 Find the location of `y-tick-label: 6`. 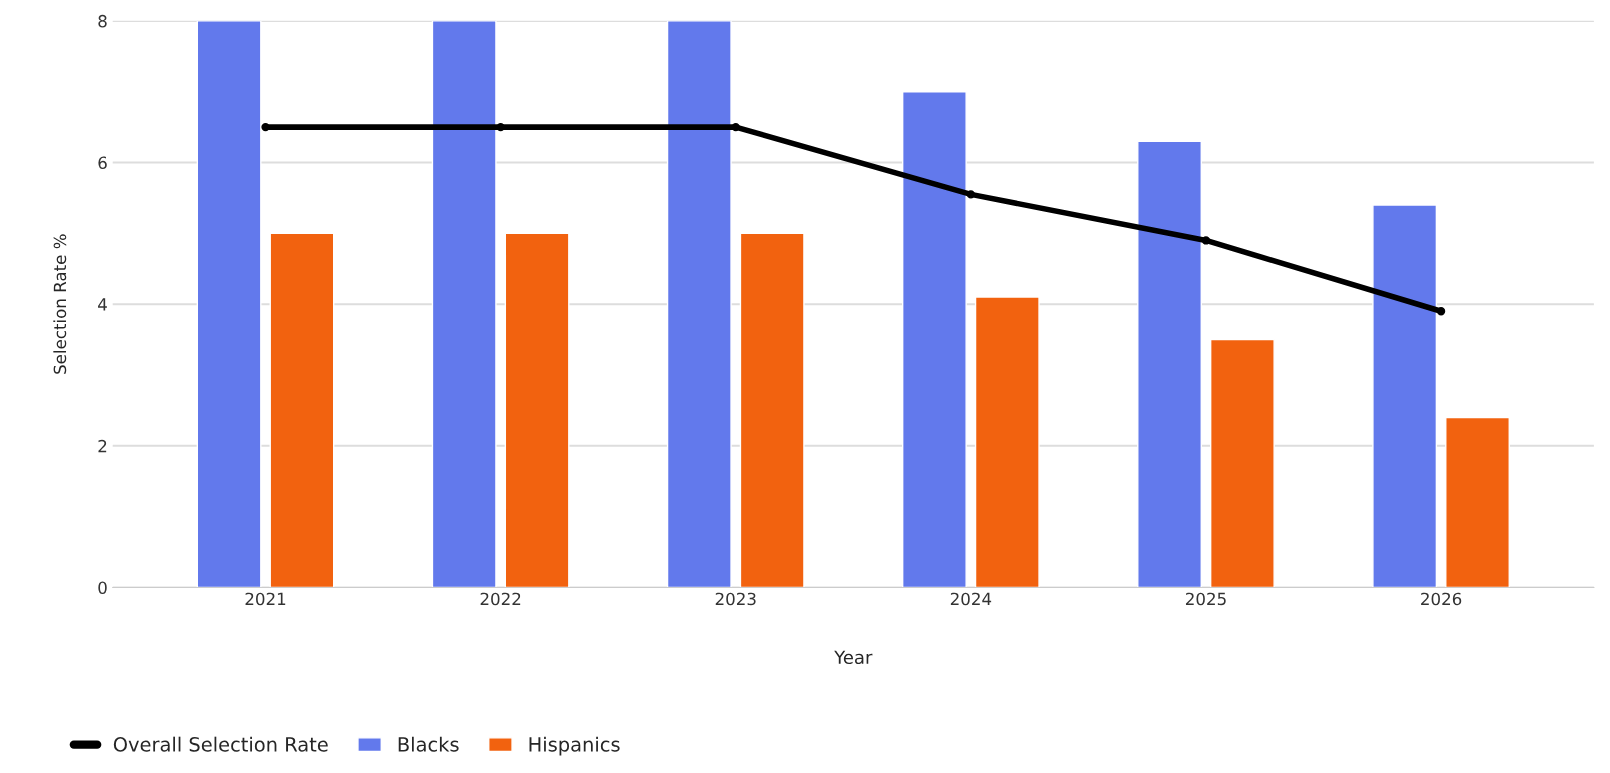

y-tick-label: 6 is located at coordinates (102, 163).